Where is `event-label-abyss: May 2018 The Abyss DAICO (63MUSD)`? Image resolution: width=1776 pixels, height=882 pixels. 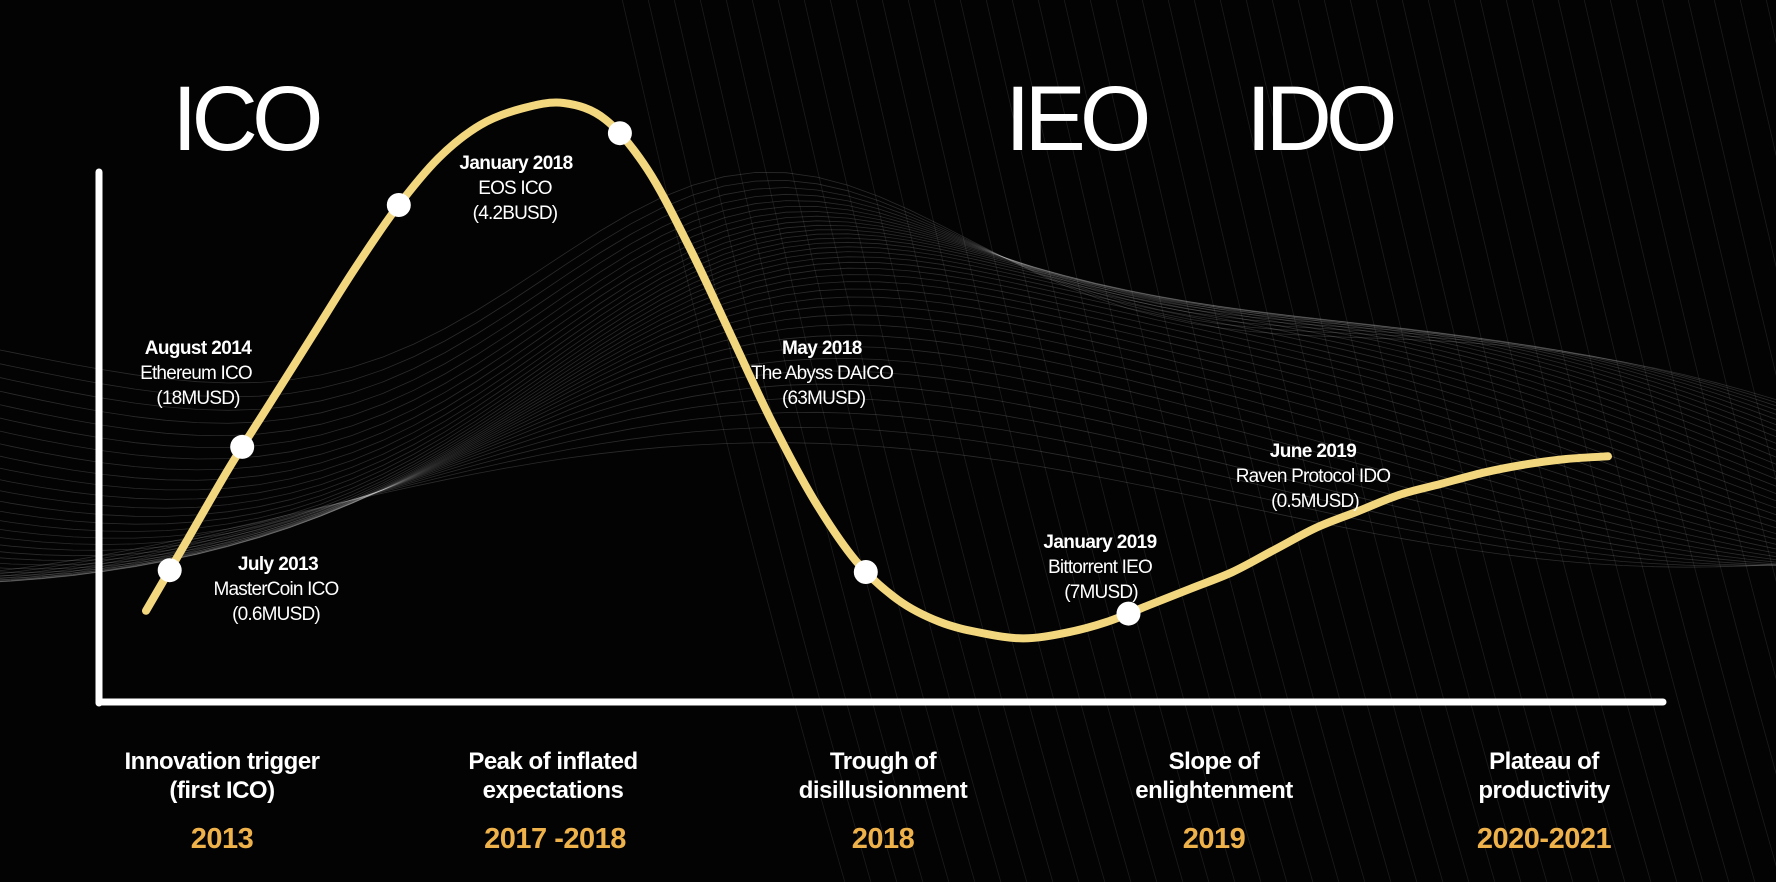
event-label-abyss: May 2018 The Abyss DAICO (63MUSD) is located at coordinates (822, 373).